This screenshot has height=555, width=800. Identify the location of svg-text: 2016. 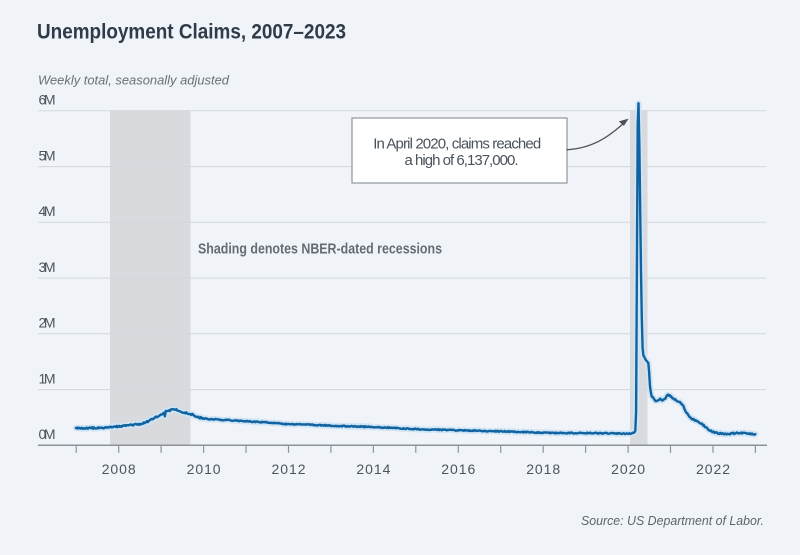
(458, 469).